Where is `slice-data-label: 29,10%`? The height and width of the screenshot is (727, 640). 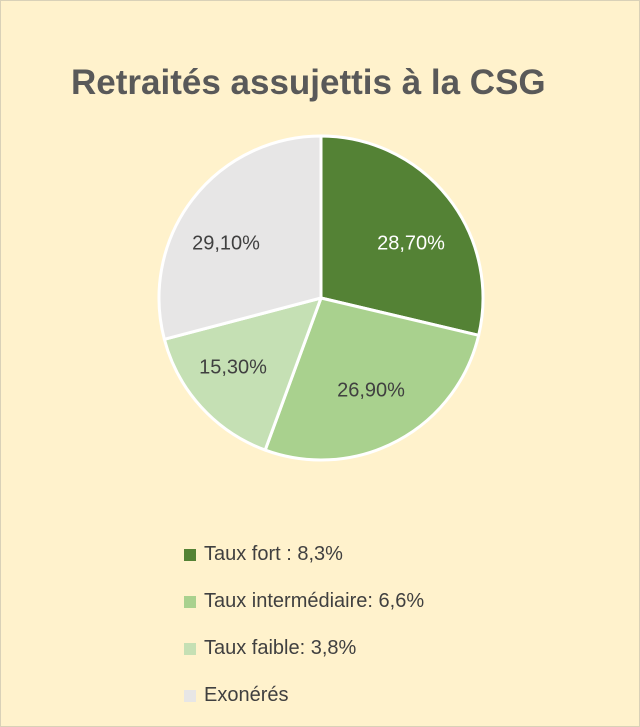
slice-data-label: 29,10% is located at coordinates (226, 243).